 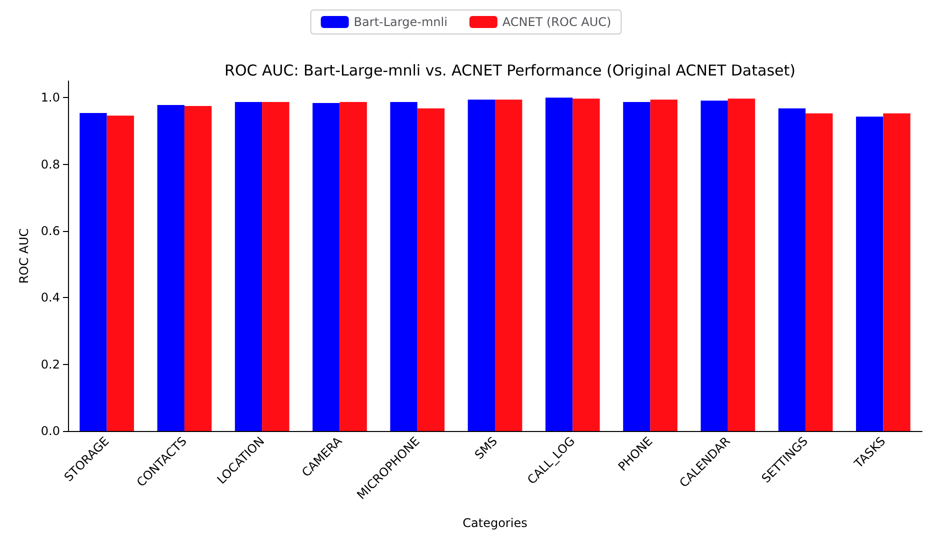 I want to click on y-tick-label: 1.0, so click(x=50, y=97).